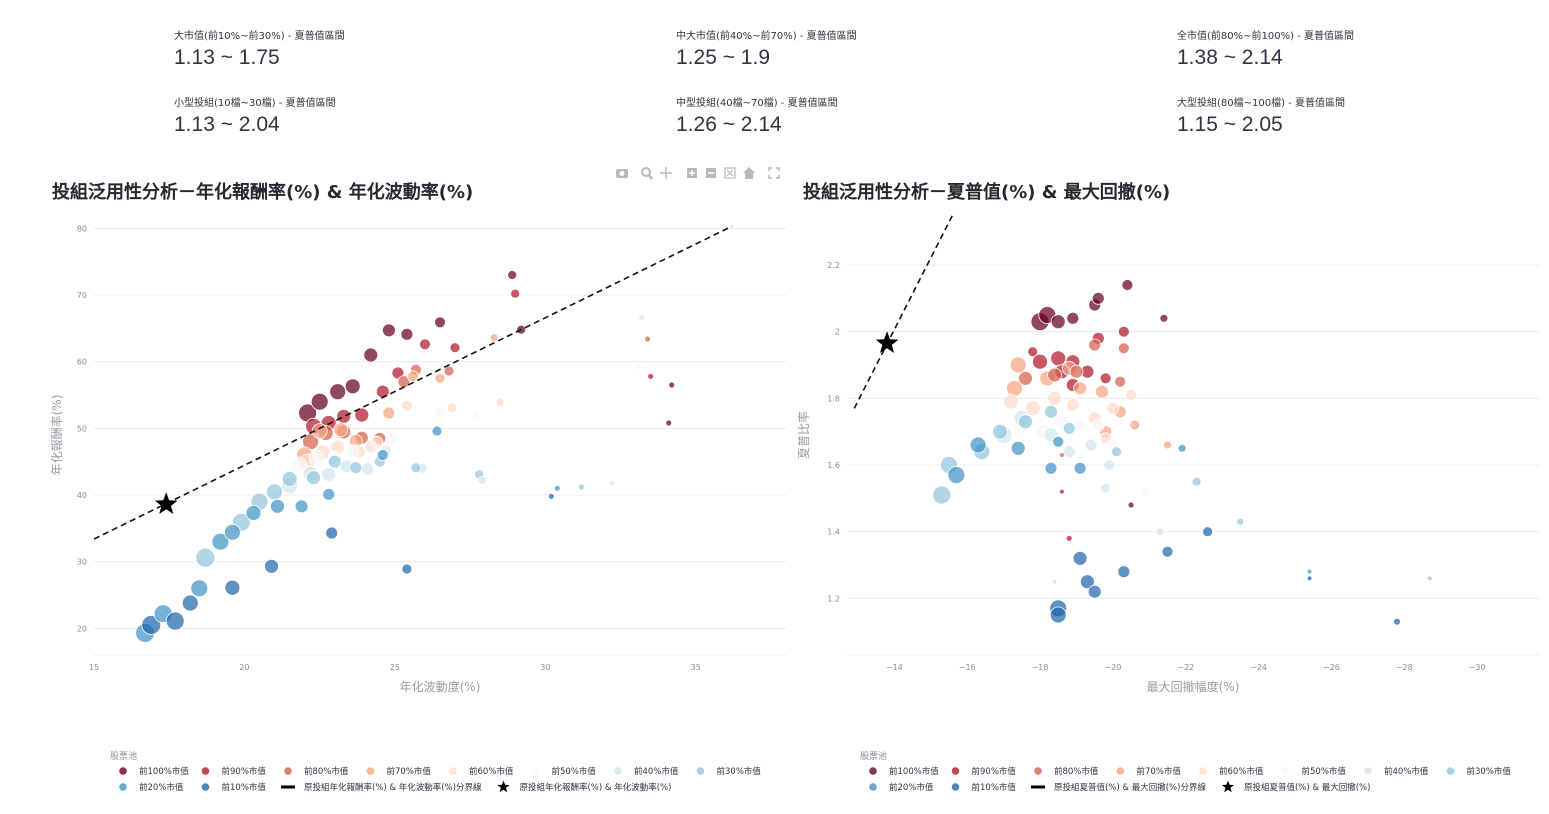  What do you see at coordinates (911, 787) in the screenshot?
I see `legend-item: 前20%市值` at bounding box center [911, 787].